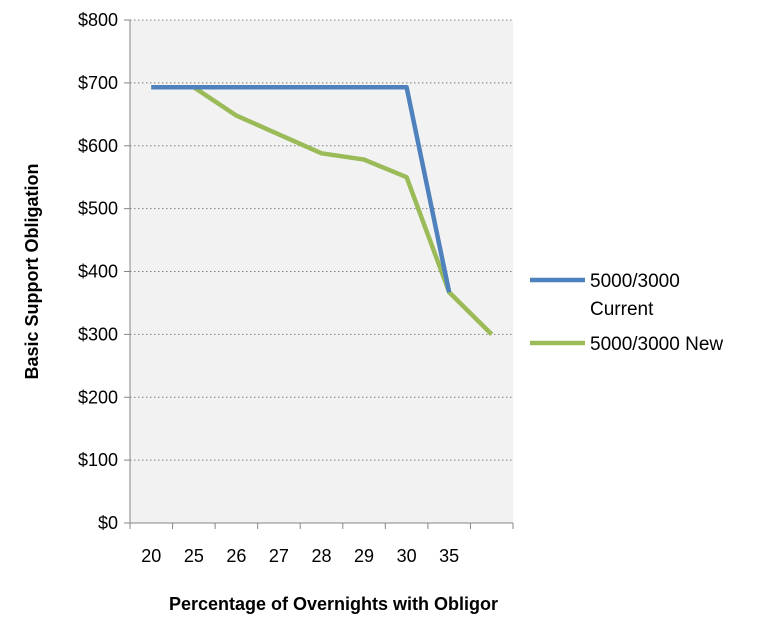 The height and width of the screenshot is (617, 778). What do you see at coordinates (656, 344) in the screenshot?
I see `legend-label: 5000/3000 New` at bounding box center [656, 344].